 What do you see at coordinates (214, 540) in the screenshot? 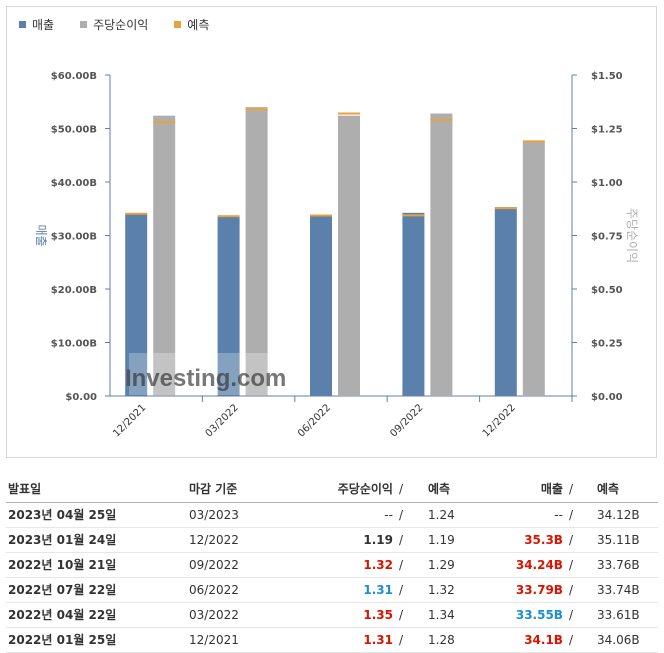
I see `row-period: 12/2022` at bounding box center [214, 540].